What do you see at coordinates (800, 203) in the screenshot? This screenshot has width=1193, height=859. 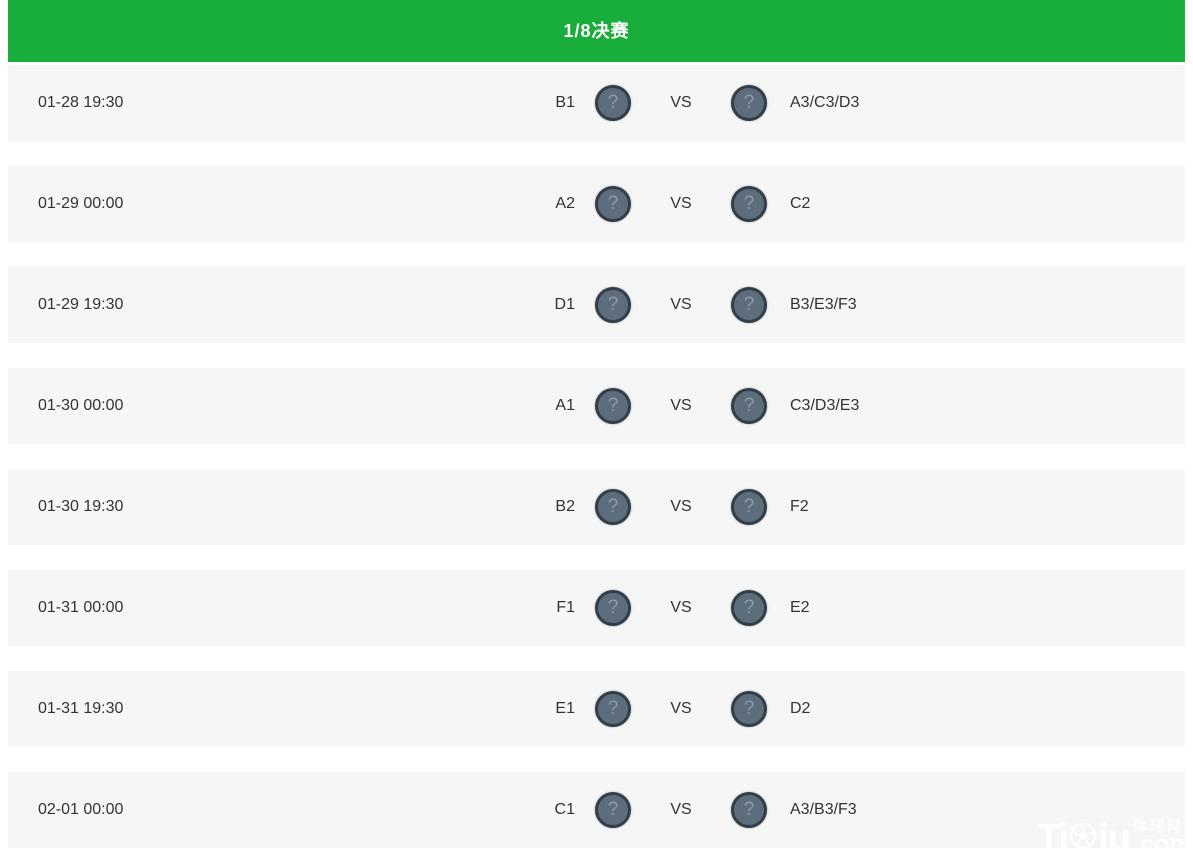 I see `away-team-label: C2` at bounding box center [800, 203].